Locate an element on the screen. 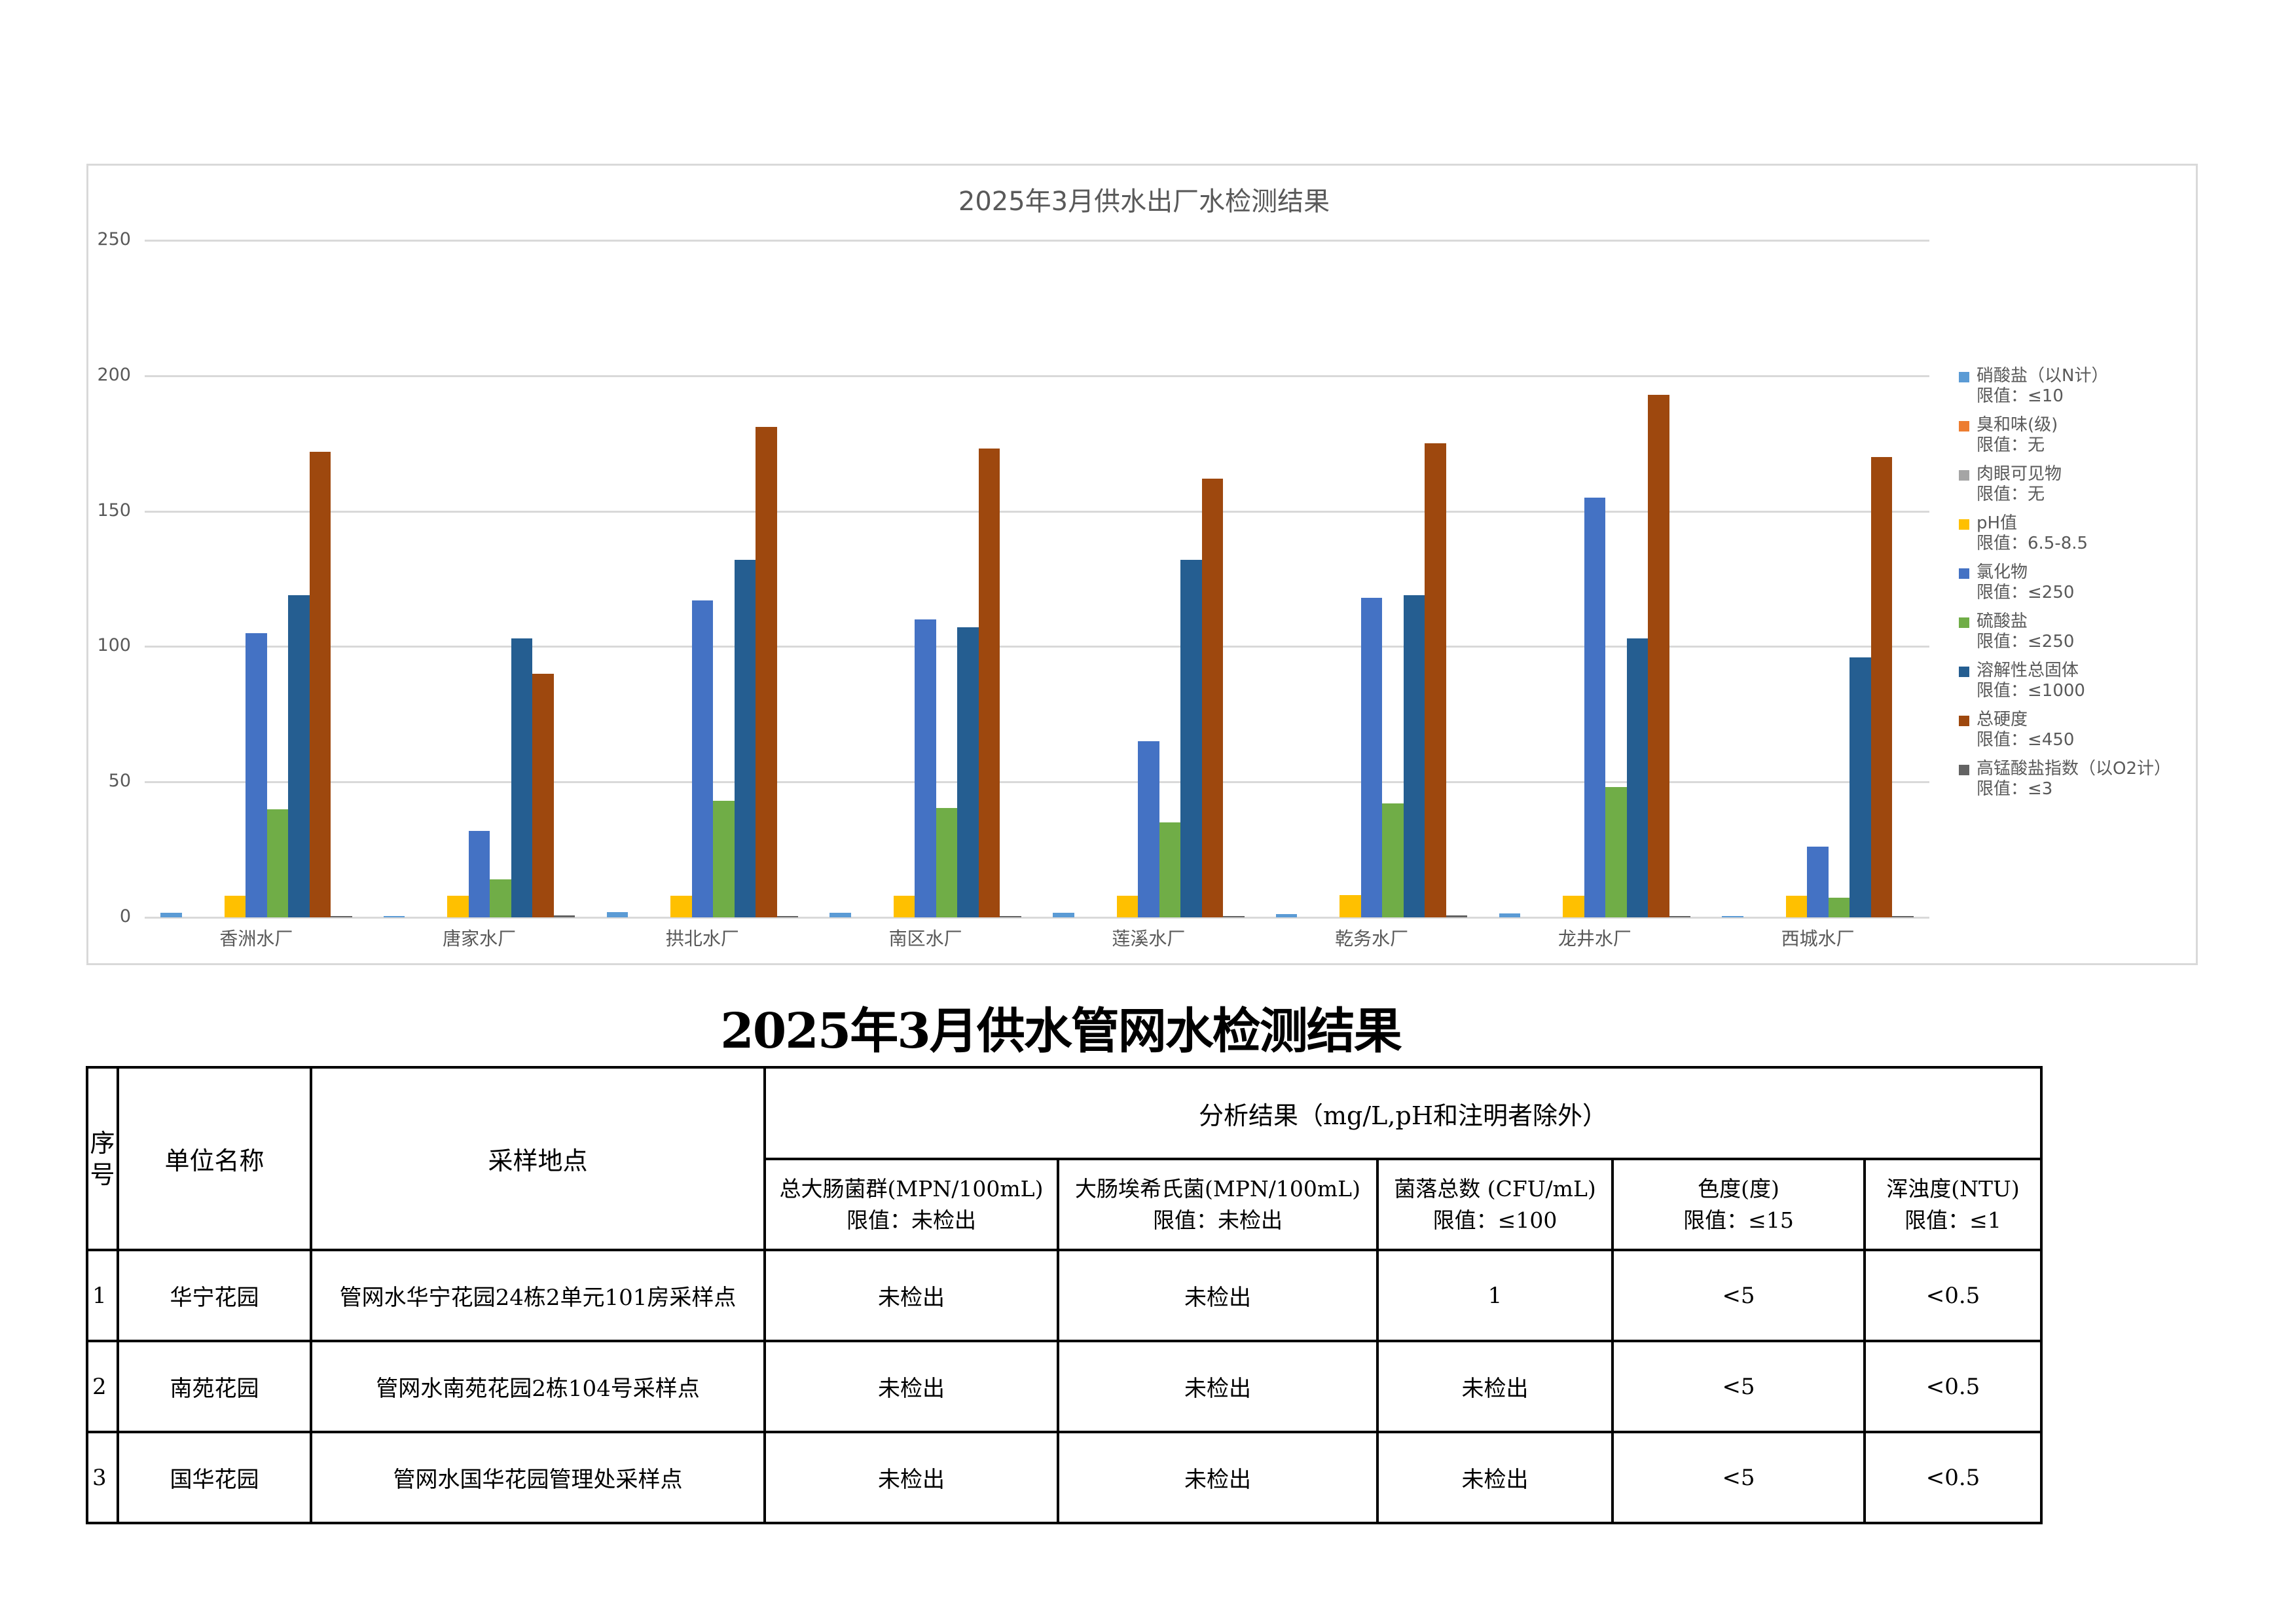 This screenshot has height=1616, width=2296. table-row: 2 南苑花园 管网水南苑花园2栋104号采样点 未检出 未检出 未检出 <5 <0.5 is located at coordinates (1064, 1386).